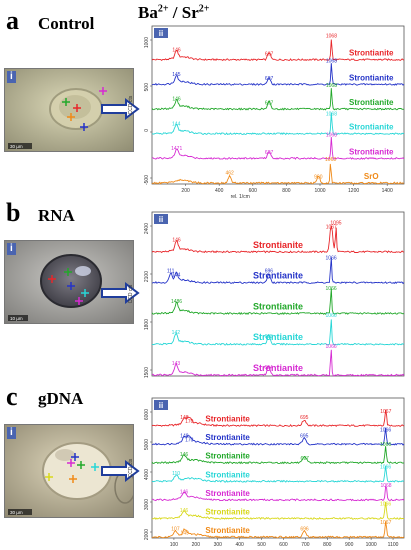 The height and width of the screenshot is (550, 411). I want to click on y-tick-label: 3000, so click(147, 504).